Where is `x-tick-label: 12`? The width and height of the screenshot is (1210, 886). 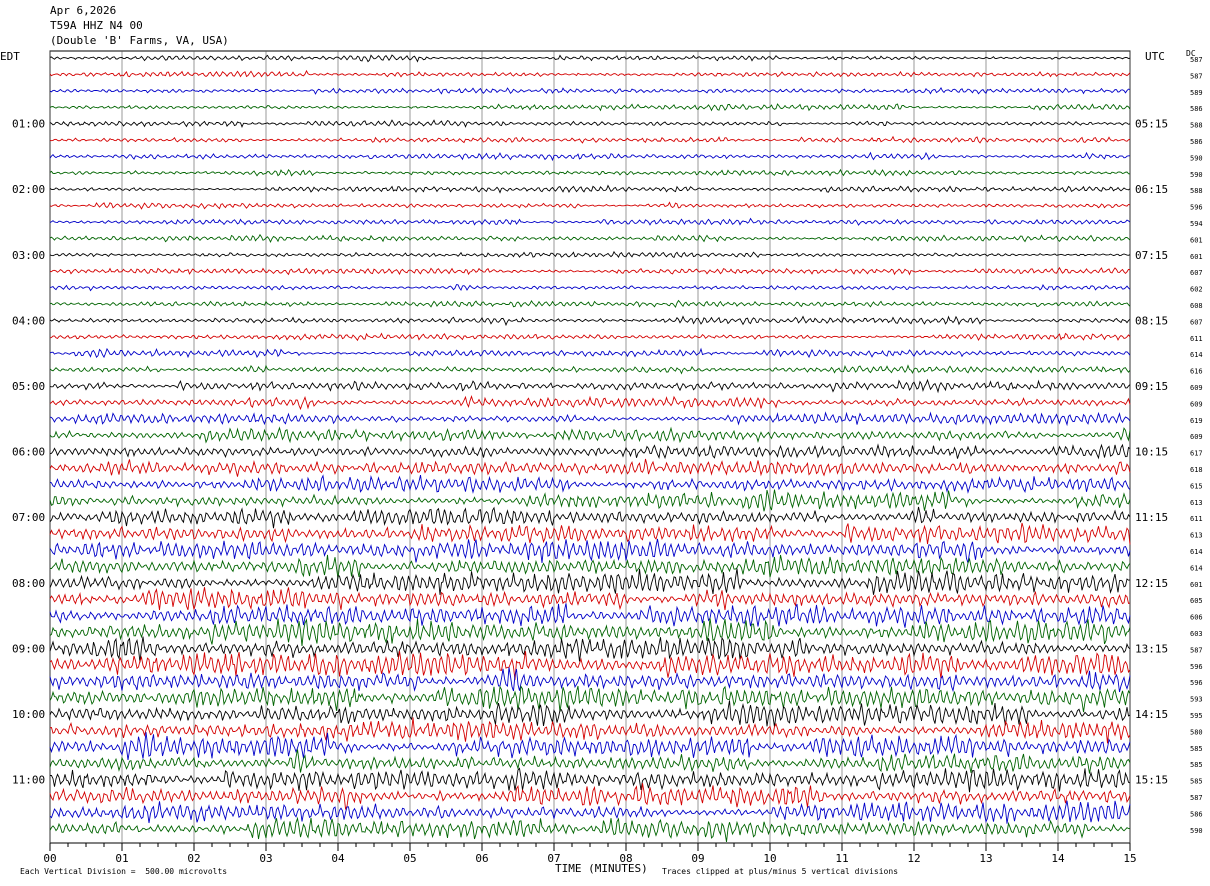
x-tick-label: 12 is located at coordinates (913, 858).